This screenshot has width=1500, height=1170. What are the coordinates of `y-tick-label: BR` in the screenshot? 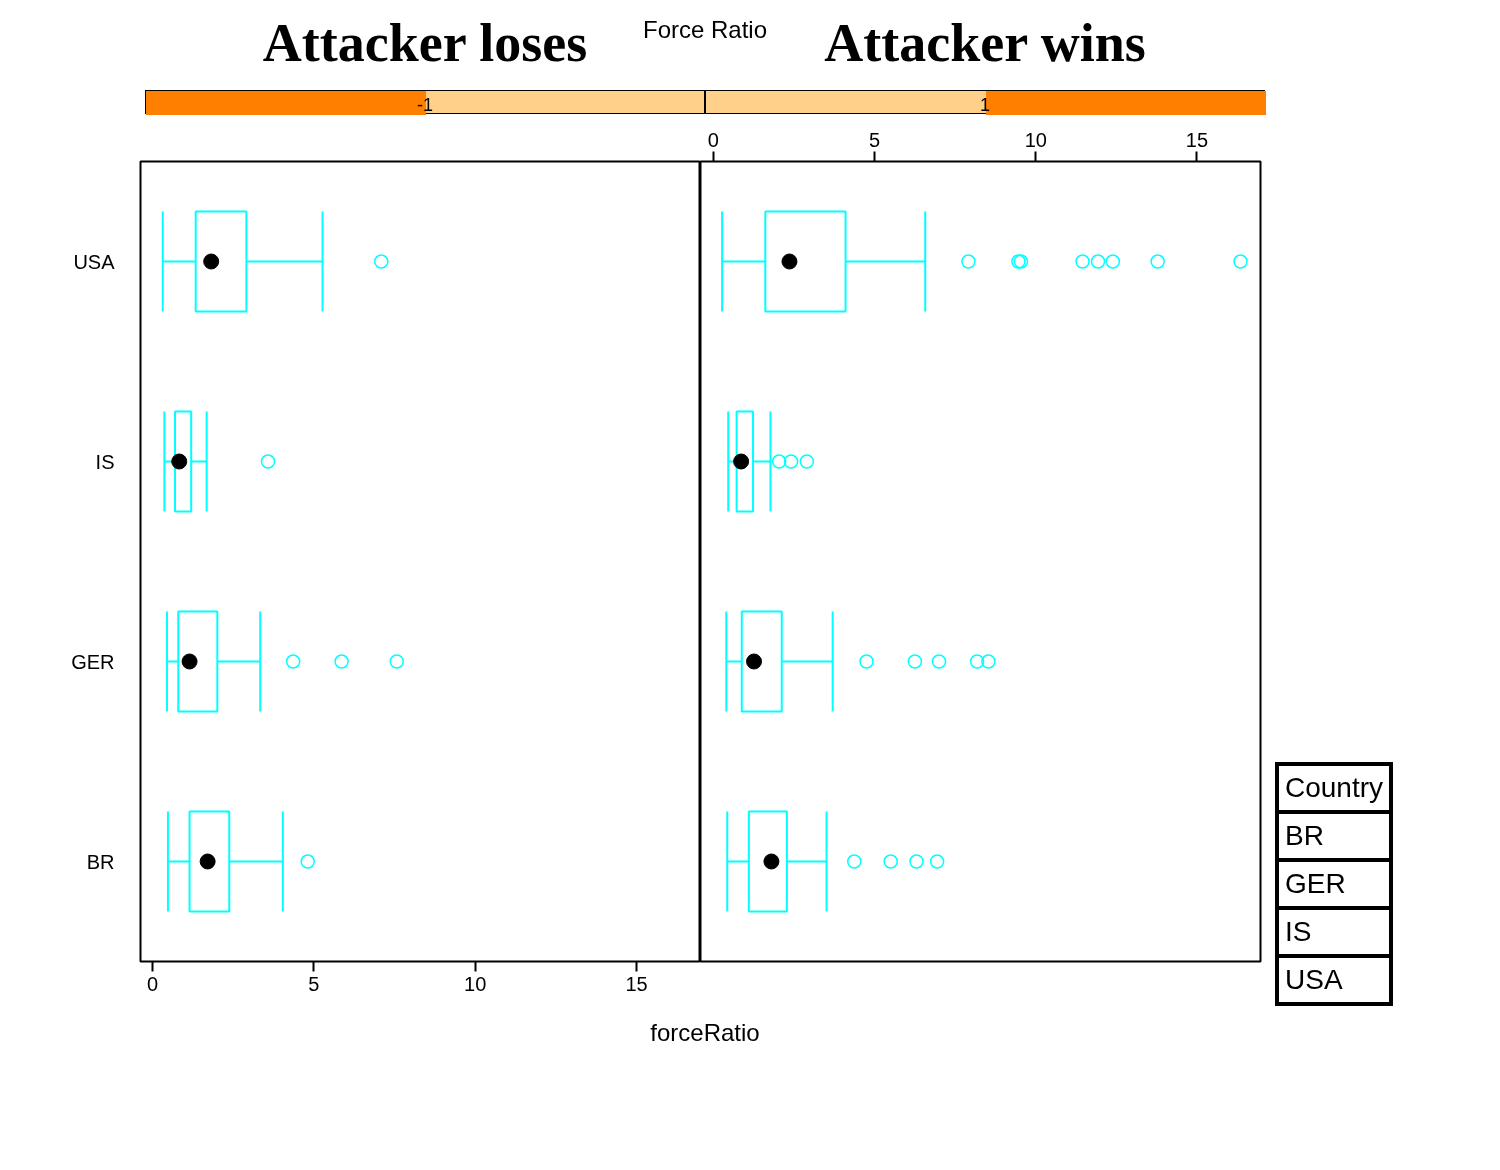 It's located at (100, 861).